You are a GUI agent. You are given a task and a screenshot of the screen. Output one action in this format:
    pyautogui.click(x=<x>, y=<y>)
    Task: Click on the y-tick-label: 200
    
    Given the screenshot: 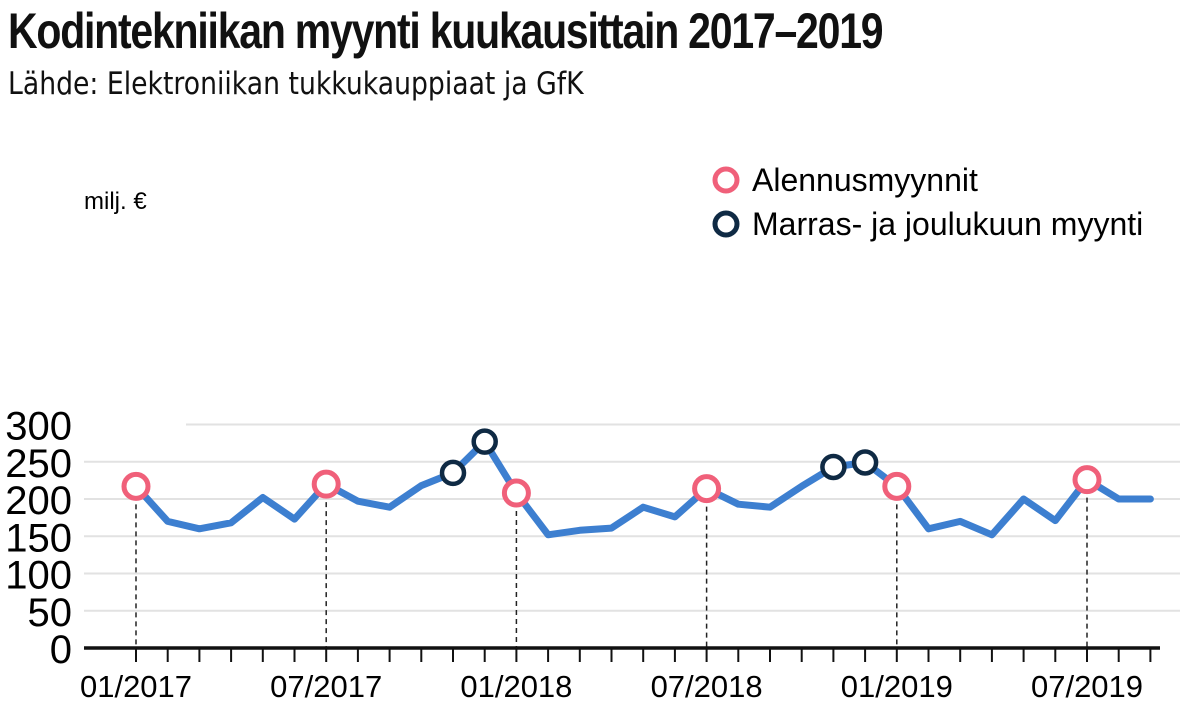 What is the action you would take?
    pyautogui.click(x=38, y=501)
    